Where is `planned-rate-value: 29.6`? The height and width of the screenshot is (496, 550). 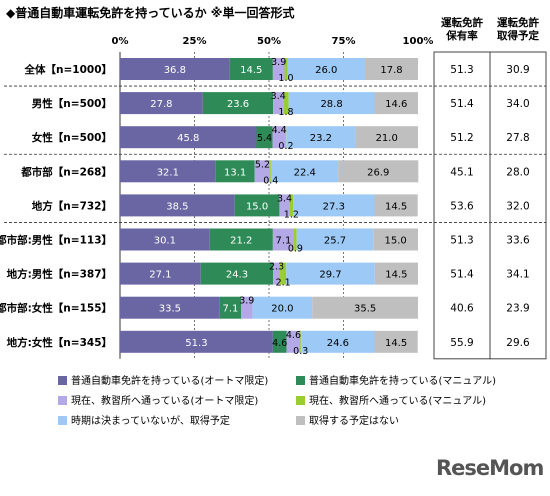 planned-rate-value: 29.6 is located at coordinates (518, 343).